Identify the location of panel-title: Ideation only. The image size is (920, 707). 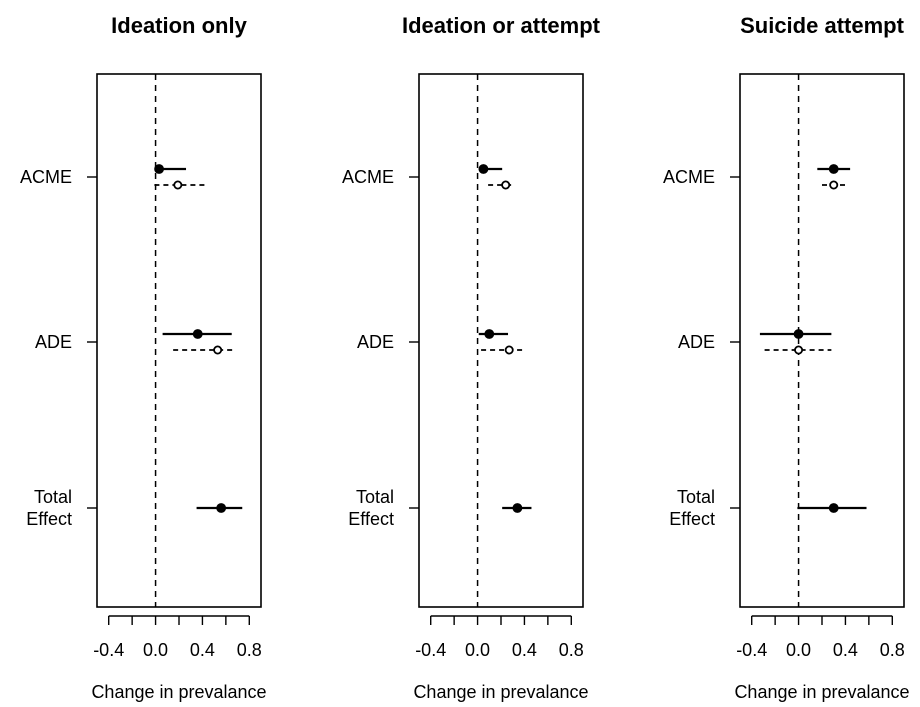
(179, 25).